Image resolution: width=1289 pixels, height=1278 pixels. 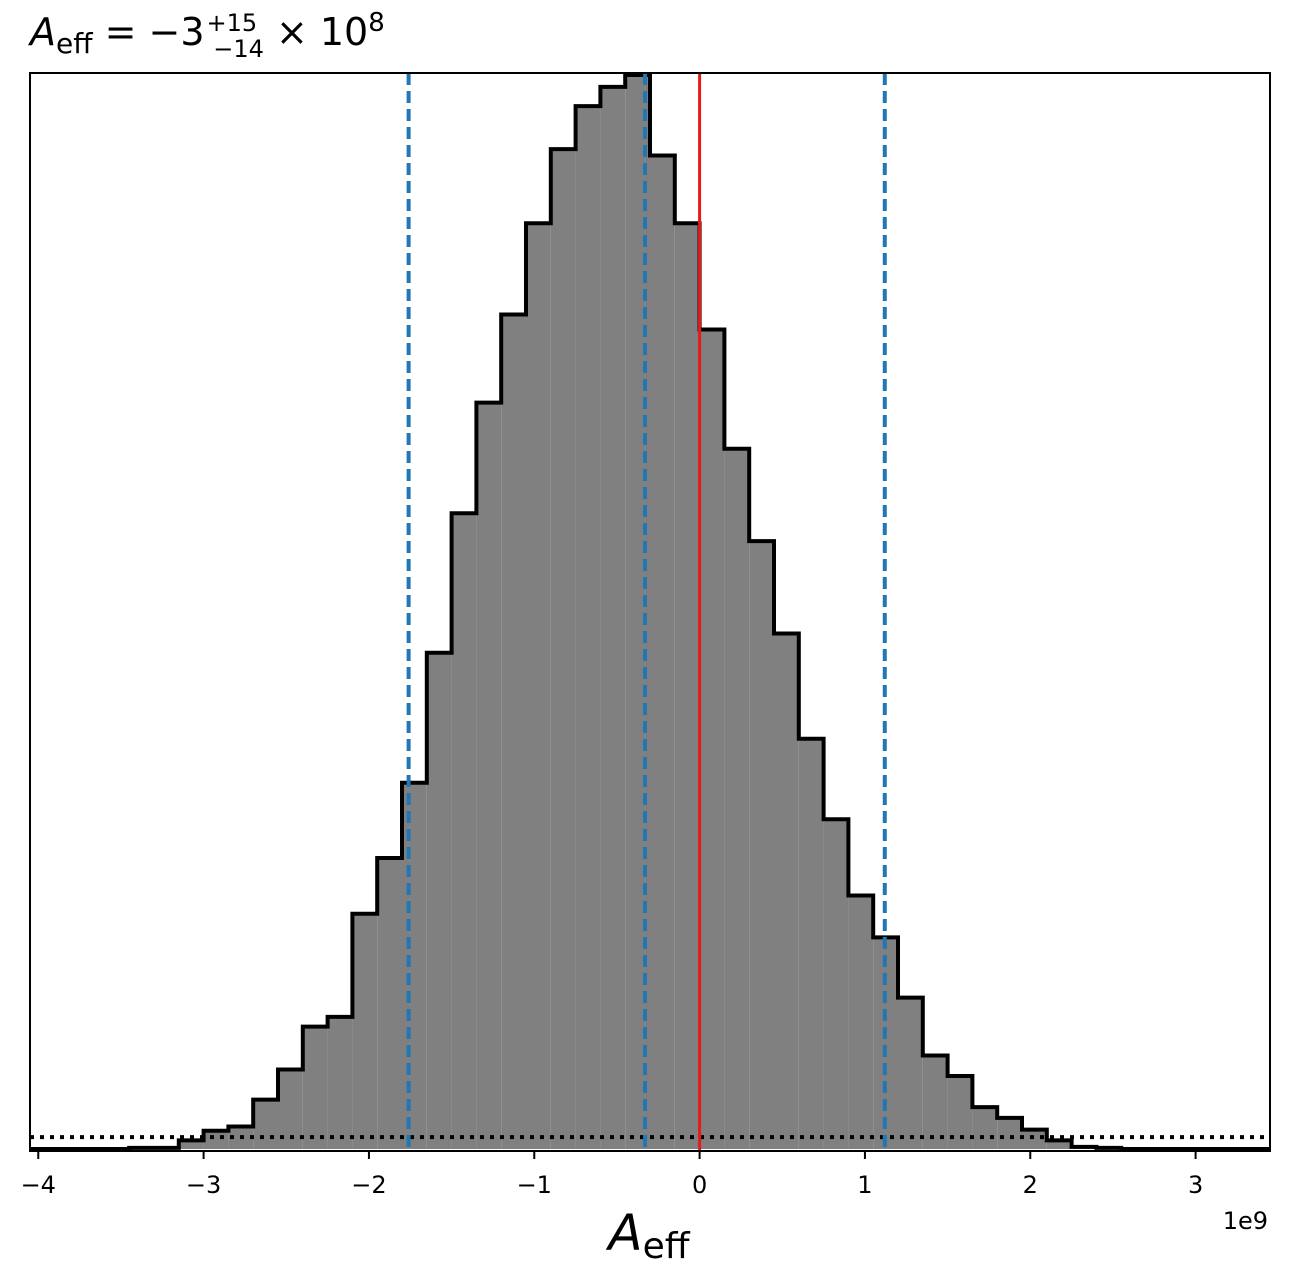 I want to click on x-tick-label: 0, so click(x=699, y=1185).